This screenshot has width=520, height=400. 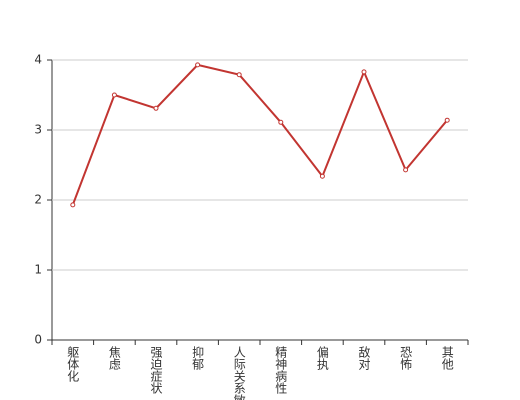 I want to click on y-tick-label: 1, so click(x=38, y=270).